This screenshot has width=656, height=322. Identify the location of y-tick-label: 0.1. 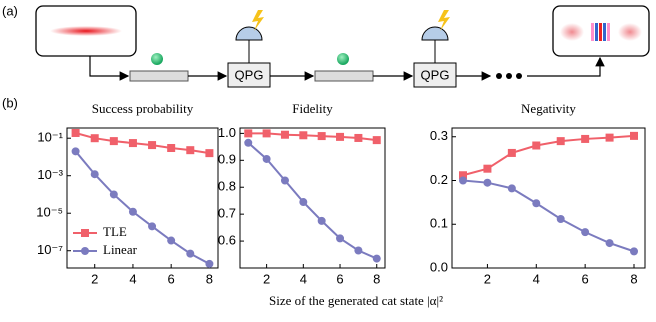
(439, 223).